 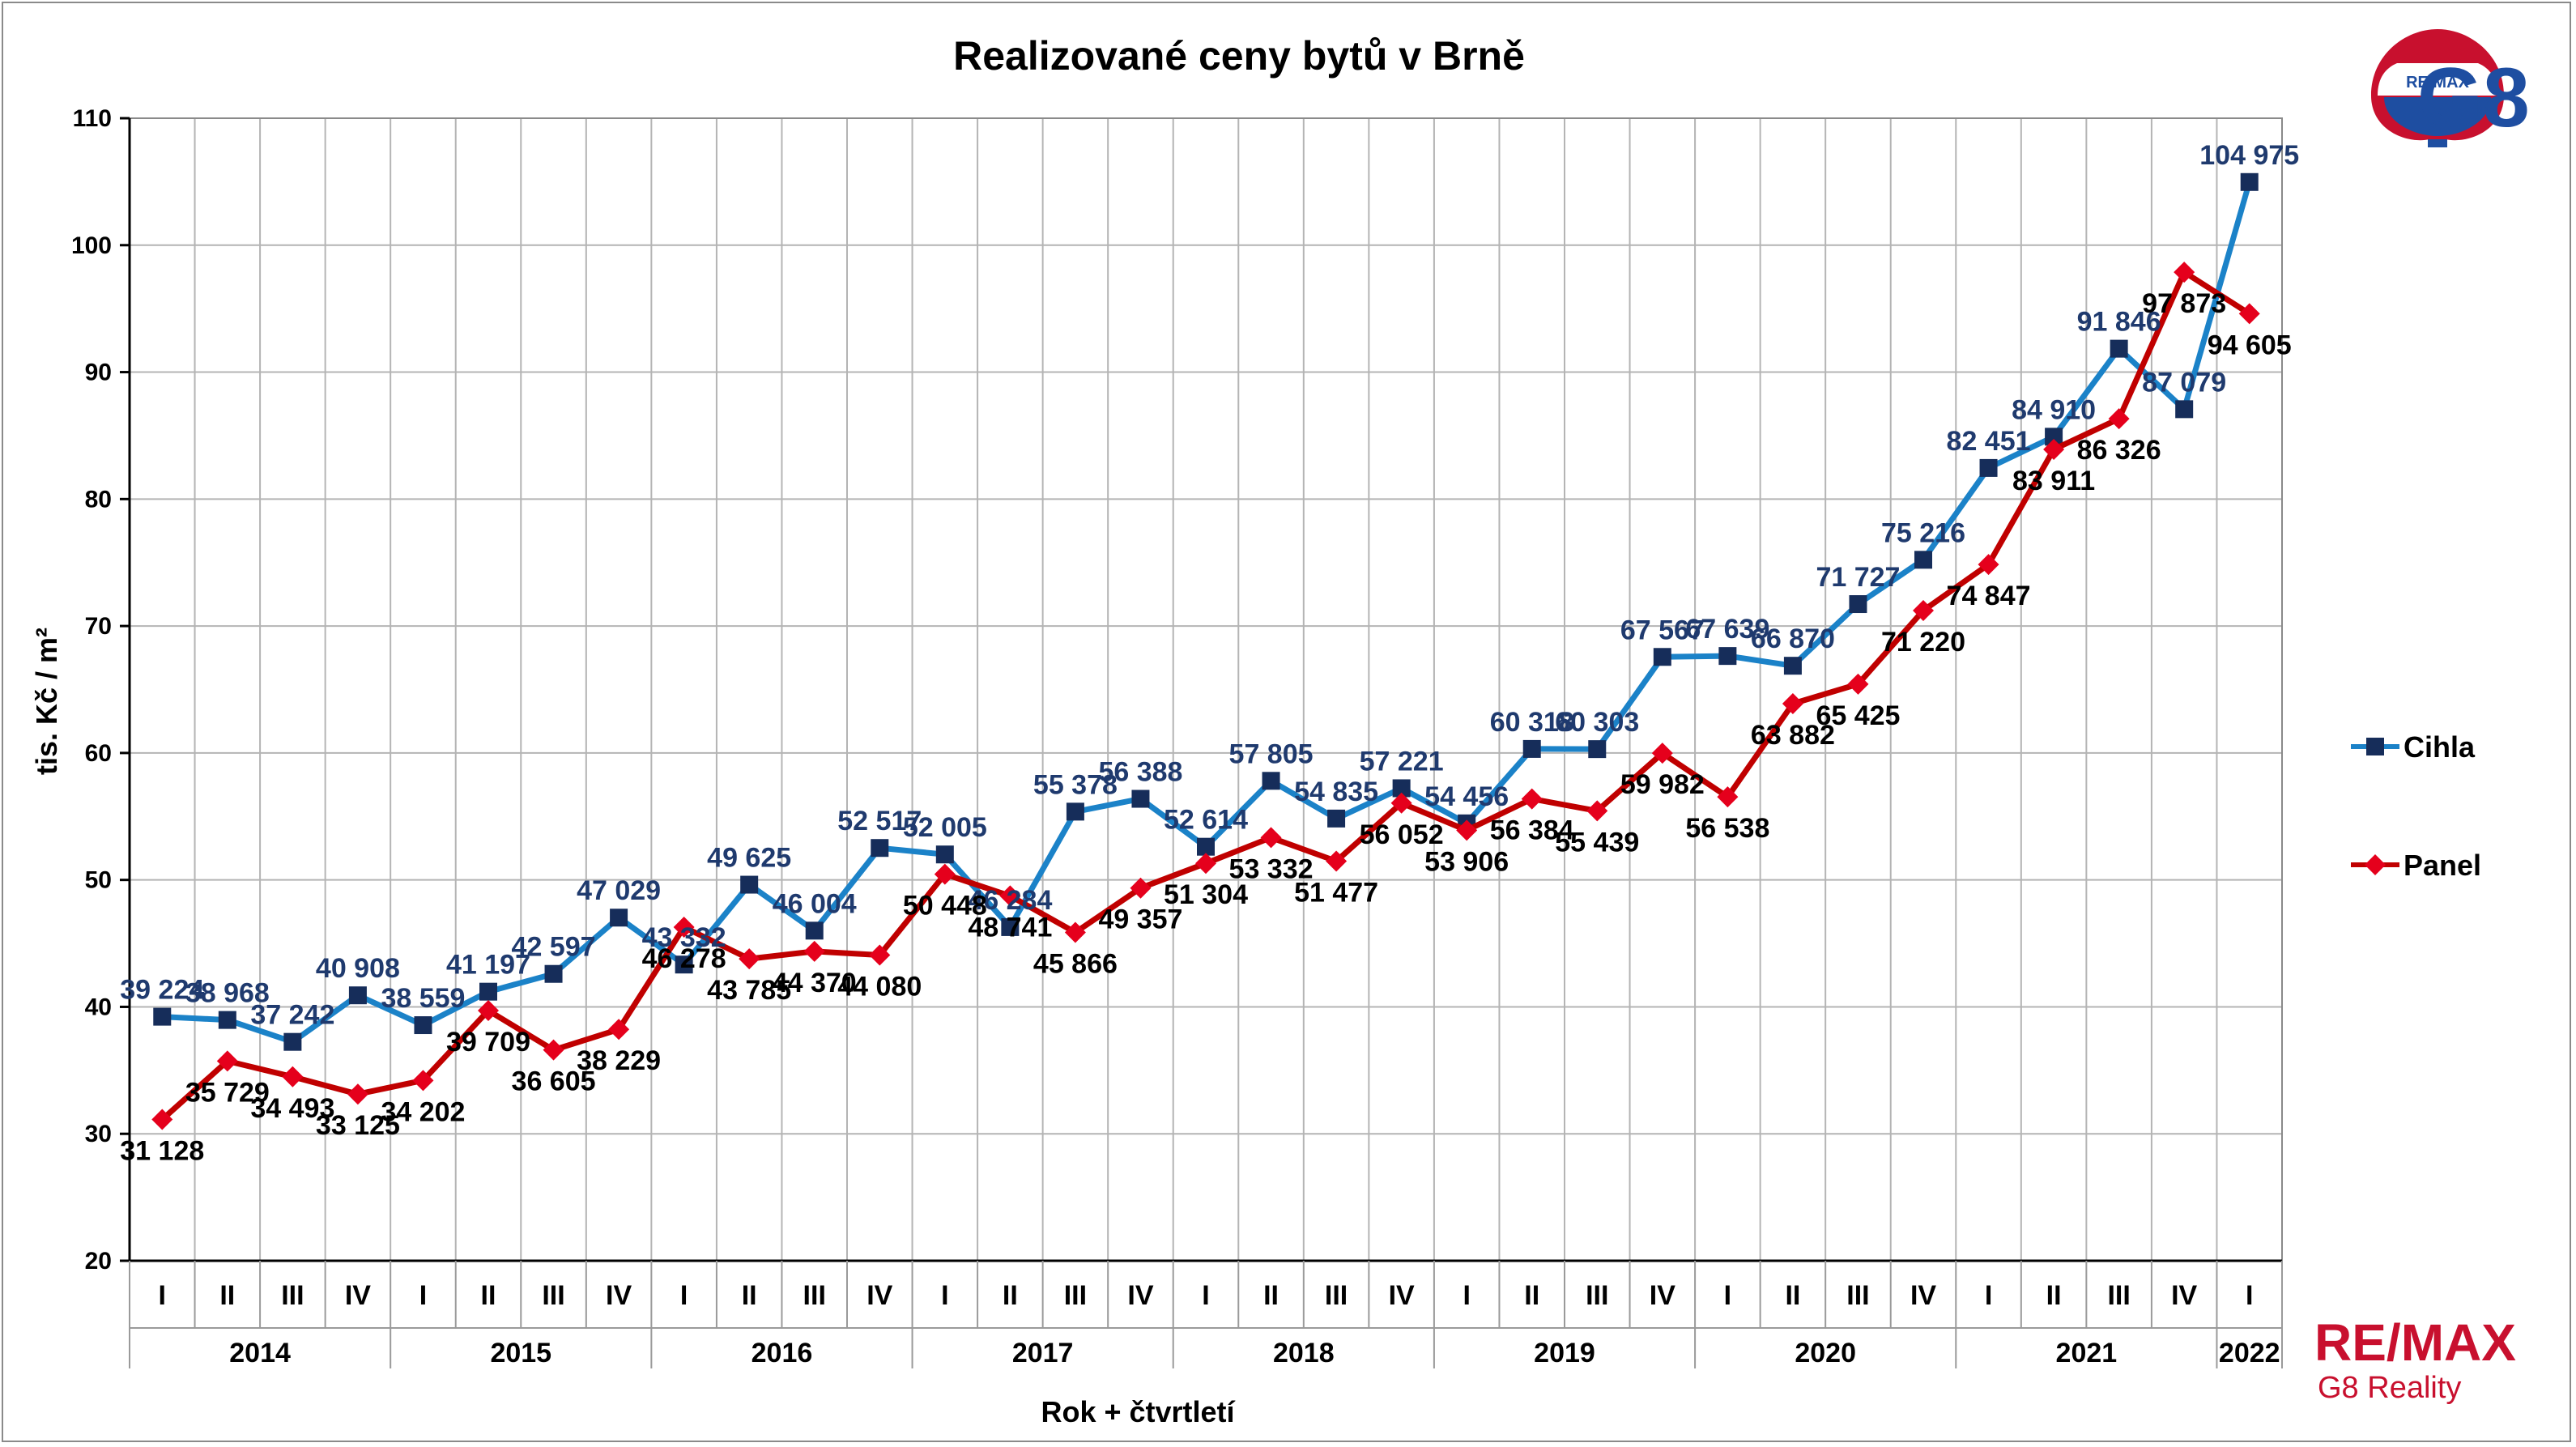 What do you see at coordinates (945, 827) in the screenshot?
I see `cihla-data-label: 52 005` at bounding box center [945, 827].